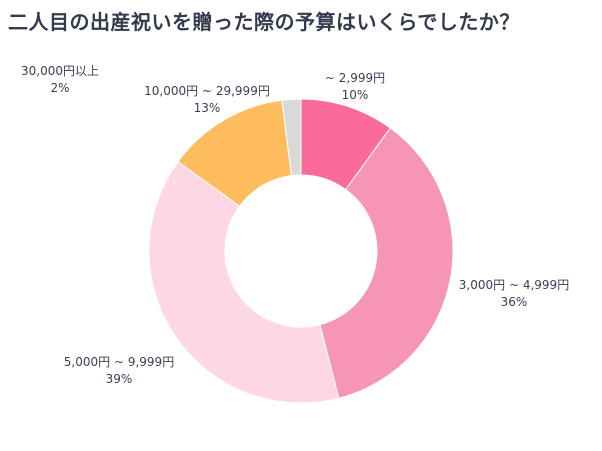  What do you see at coordinates (60, 71) in the screenshot?
I see `slice-category: 30,000円以上` at bounding box center [60, 71].